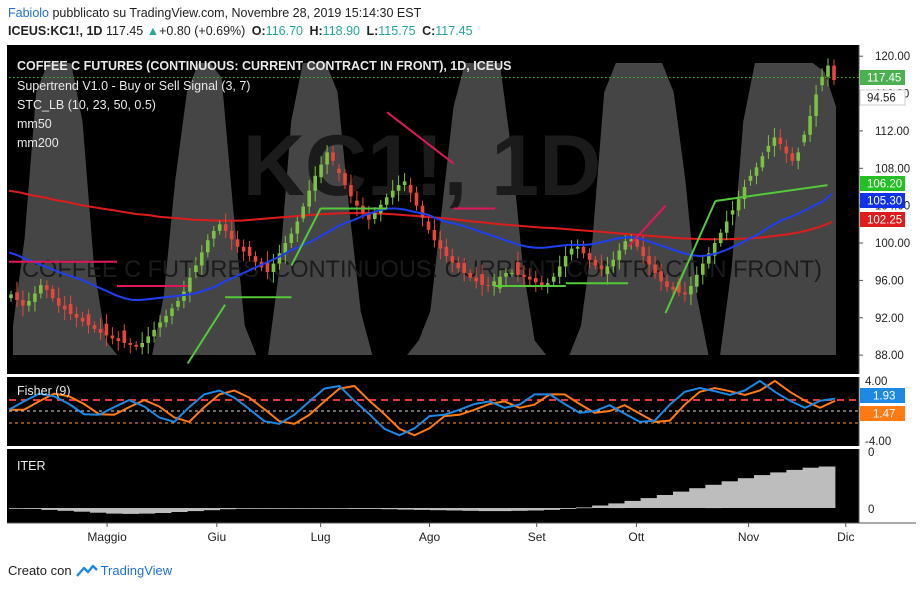 This screenshot has width=921, height=590. What do you see at coordinates (284, 31) in the screenshot?
I see `open-value: 116.70` at bounding box center [284, 31].